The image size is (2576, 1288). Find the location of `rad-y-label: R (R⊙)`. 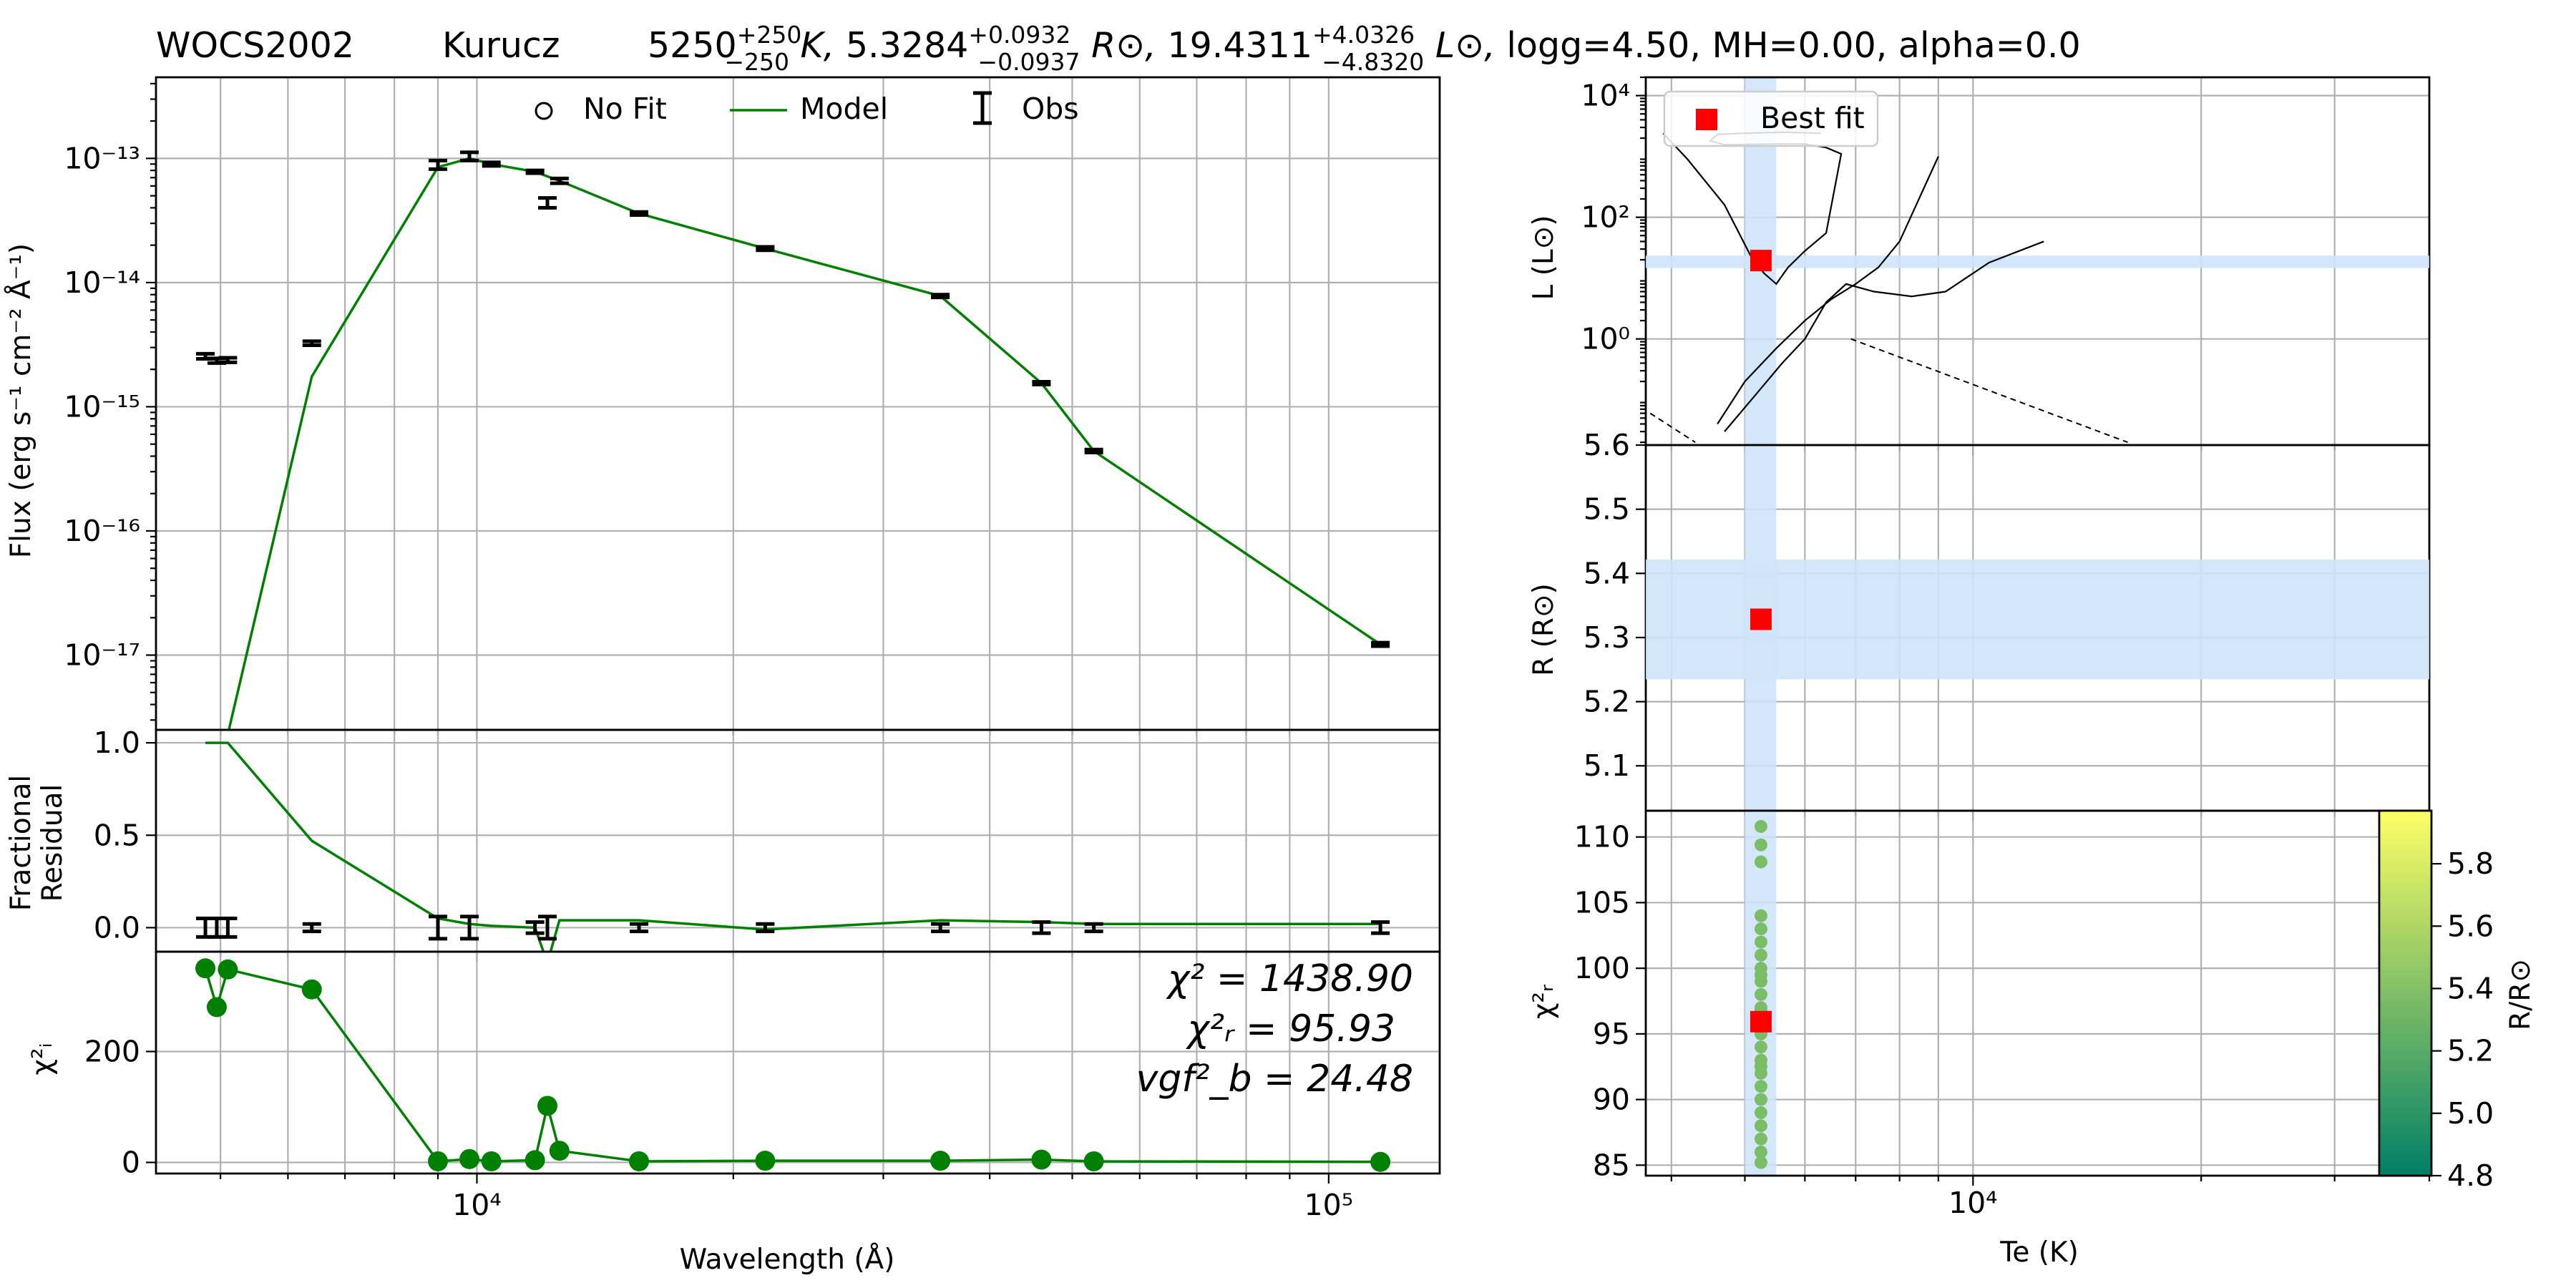

rad-y-label: R (R⊙) is located at coordinates (1544, 629).